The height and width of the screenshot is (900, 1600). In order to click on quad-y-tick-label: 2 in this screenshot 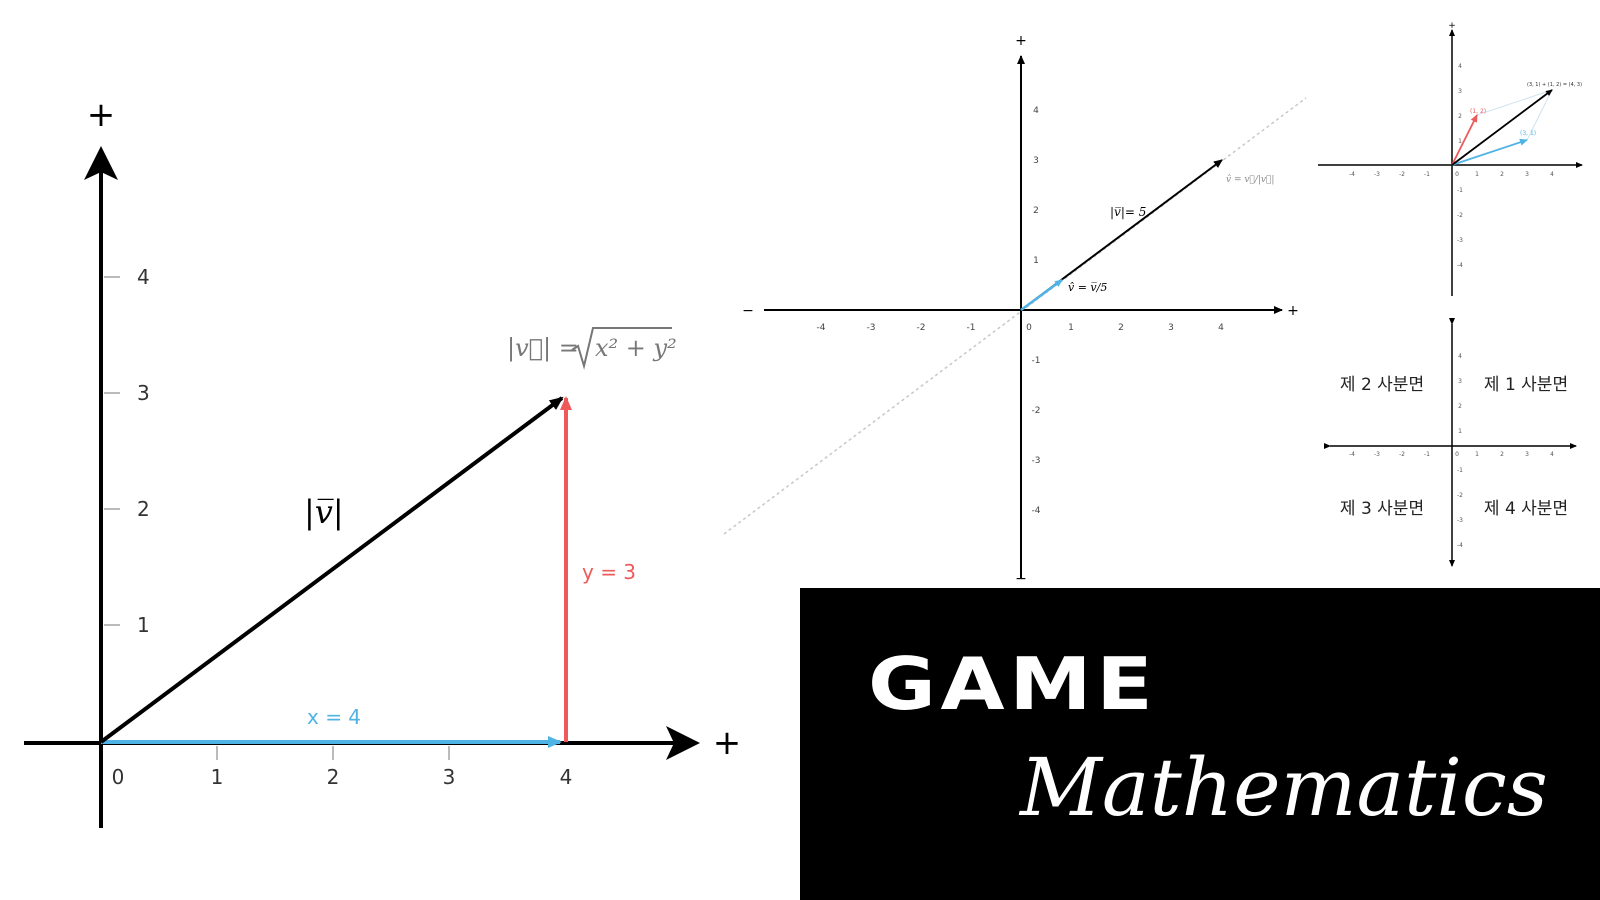, I will do `click(1460, 406)`.